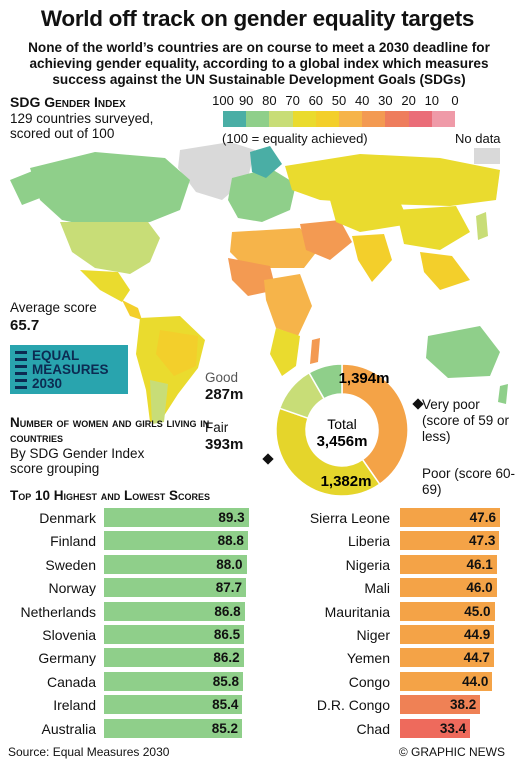 The height and width of the screenshot is (765, 515). What do you see at coordinates (372, 258) in the screenshot?
I see `map-south-asia` at bounding box center [372, 258].